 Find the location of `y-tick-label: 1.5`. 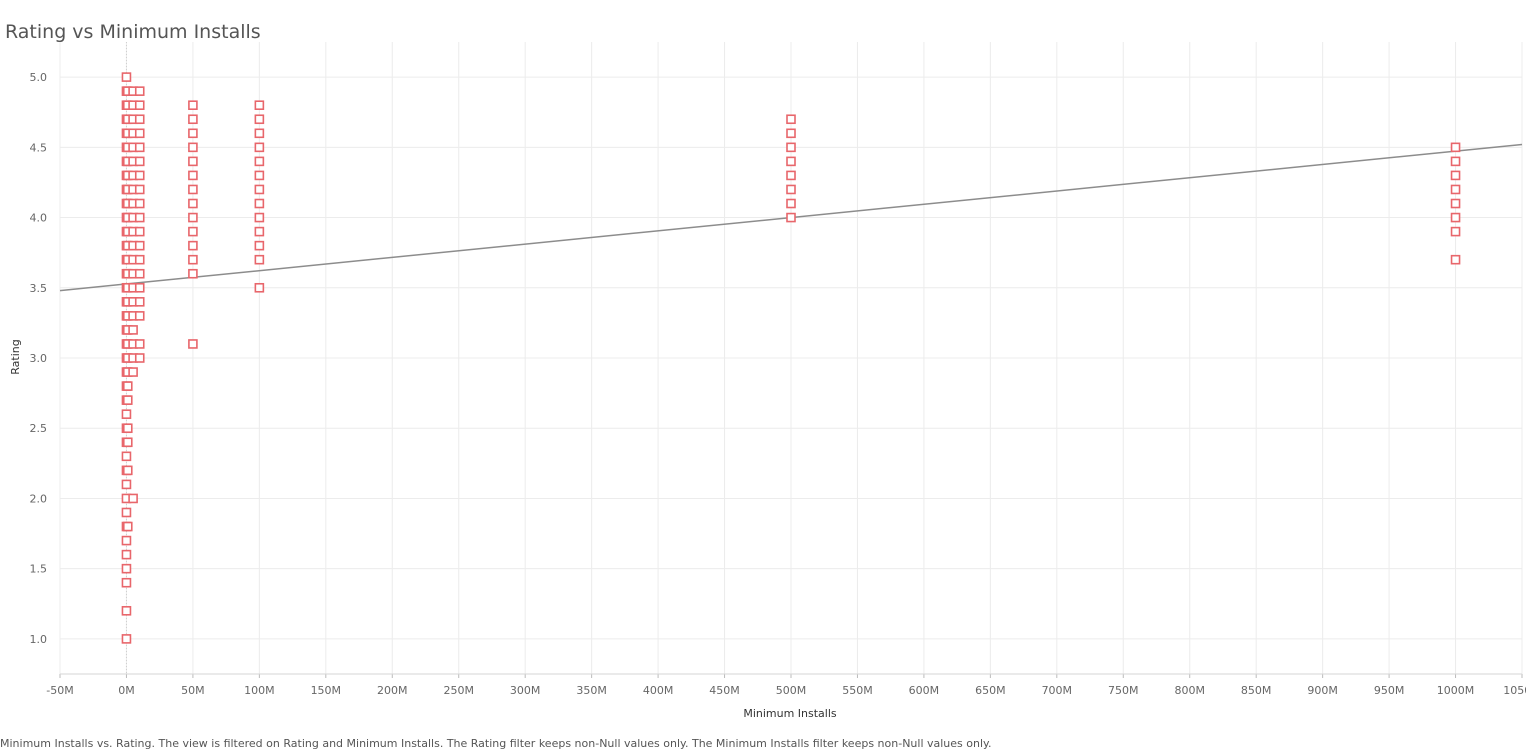

y-tick-label: 1.5 is located at coordinates (39, 569).